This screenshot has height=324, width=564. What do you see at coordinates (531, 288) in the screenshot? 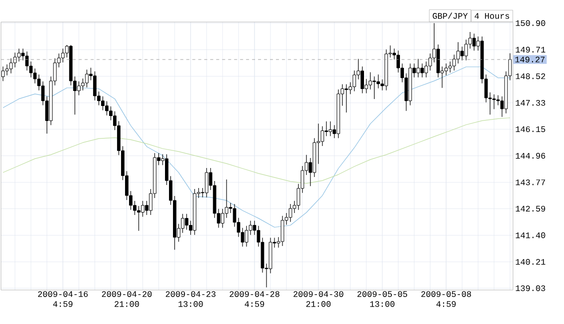
I see `y-tick-label: 139.03` at bounding box center [531, 288].